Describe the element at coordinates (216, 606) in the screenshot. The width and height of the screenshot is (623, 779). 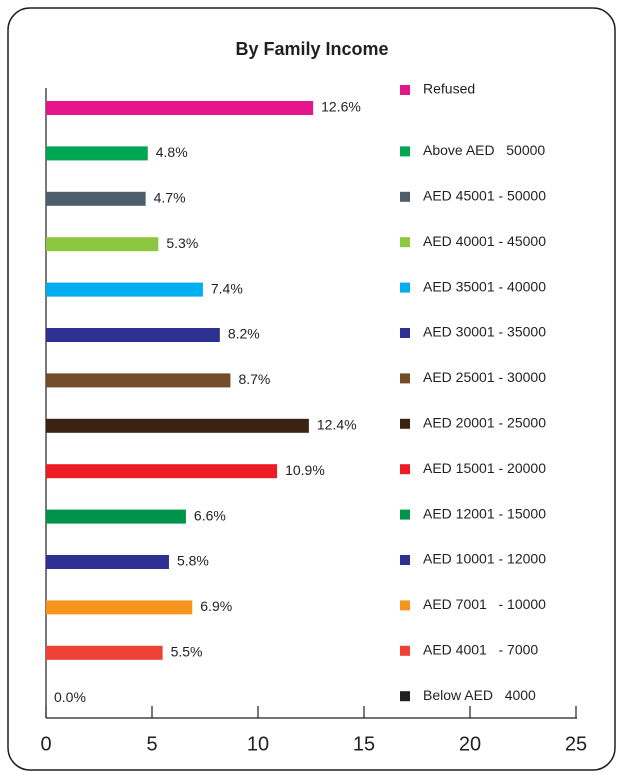
I see `value-label: 6.9%` at that location.